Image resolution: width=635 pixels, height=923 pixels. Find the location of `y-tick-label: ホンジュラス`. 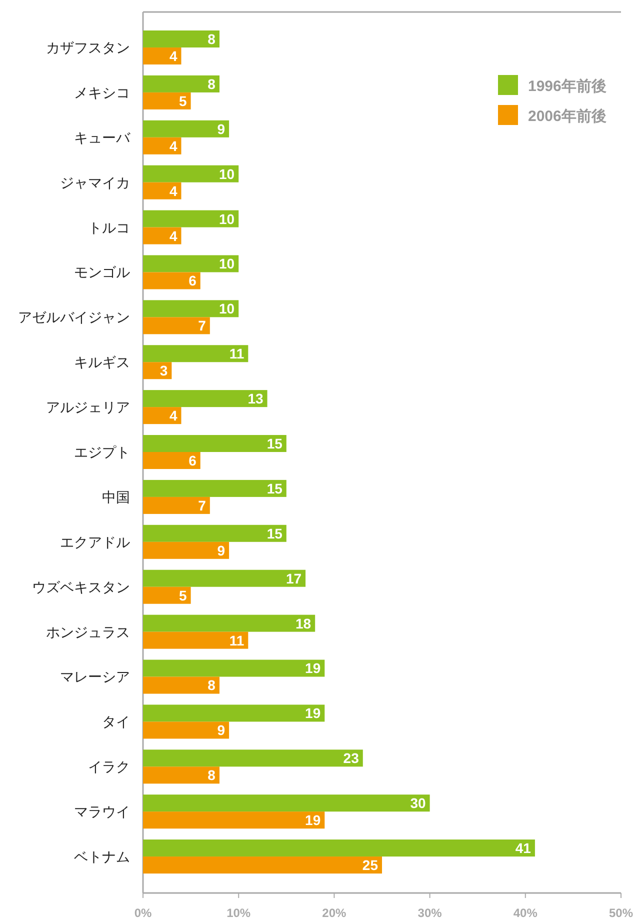

y-tick-label: ホンジュラス is located at coordinates (88, 632).